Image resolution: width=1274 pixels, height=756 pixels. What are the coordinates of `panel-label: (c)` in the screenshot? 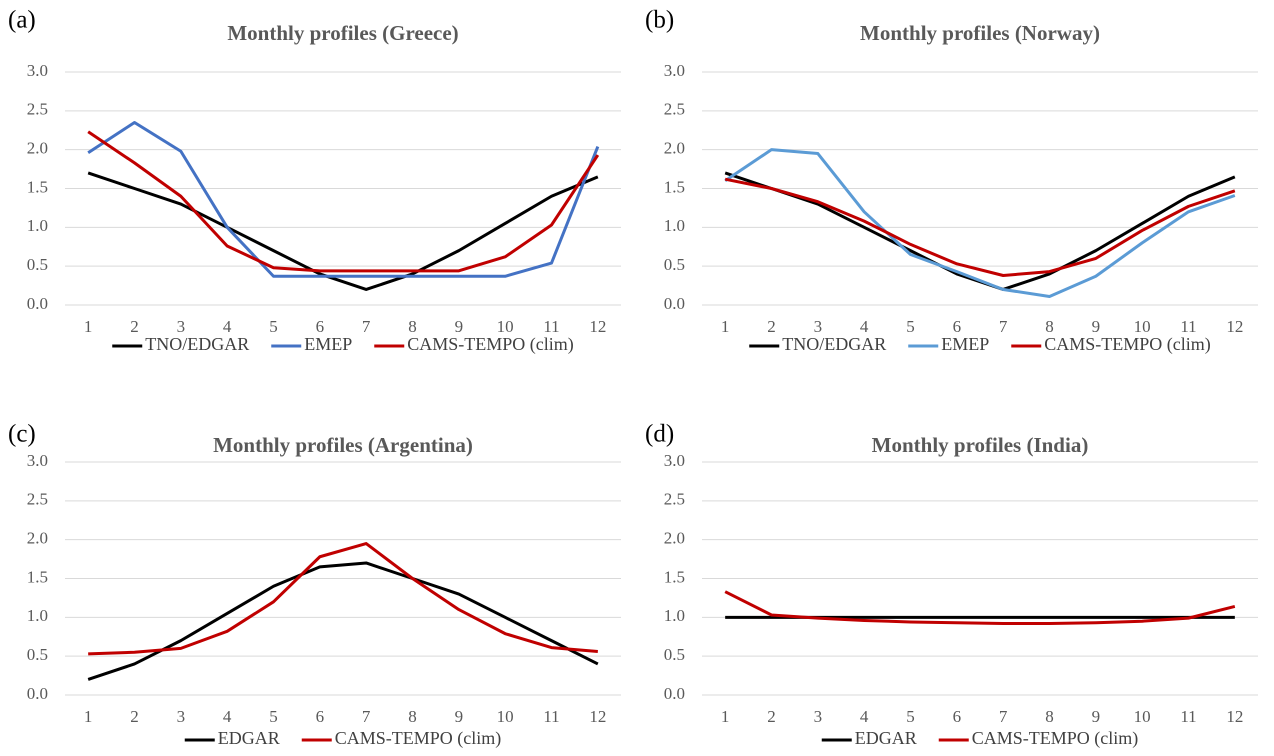 It's located at (22, 434).